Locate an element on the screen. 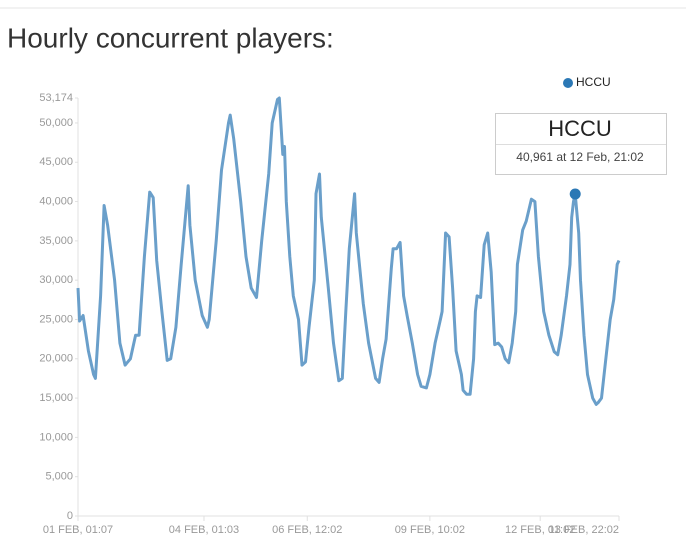 Image resolution: width=686 pixels, height=547 pixels. x-tick-label: 09 FEB, 10:02 is located at coordinates (430, 530).